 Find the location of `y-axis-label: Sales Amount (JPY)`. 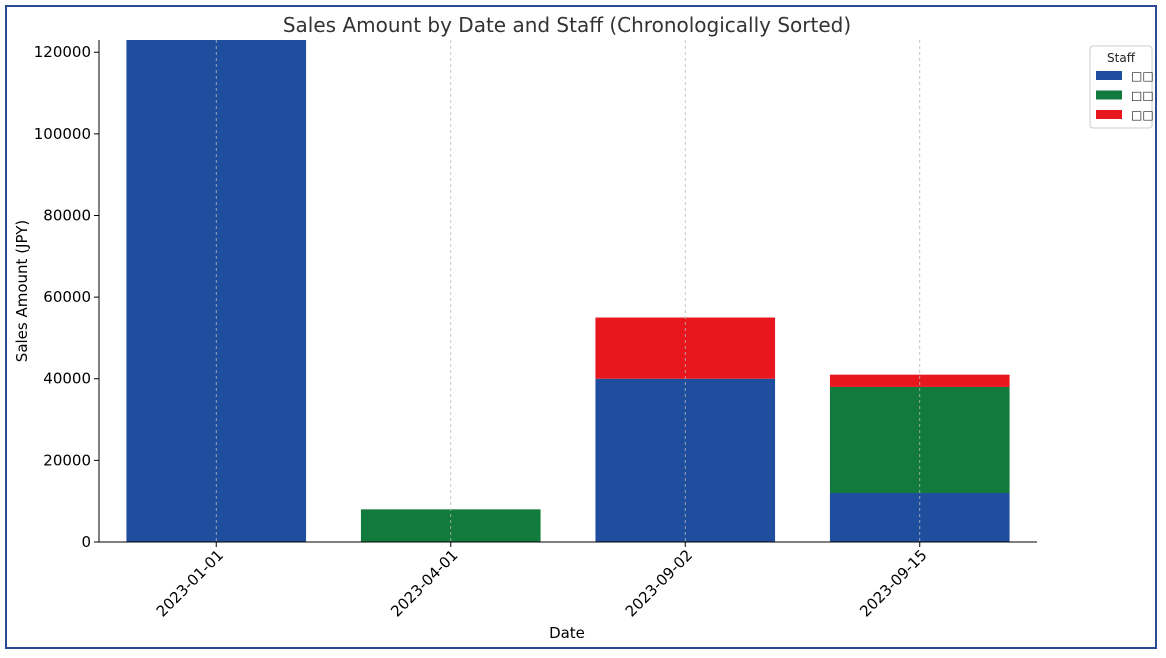

y-axis-label: Sales Amount (JPY) is located at coordinates (22, 291).